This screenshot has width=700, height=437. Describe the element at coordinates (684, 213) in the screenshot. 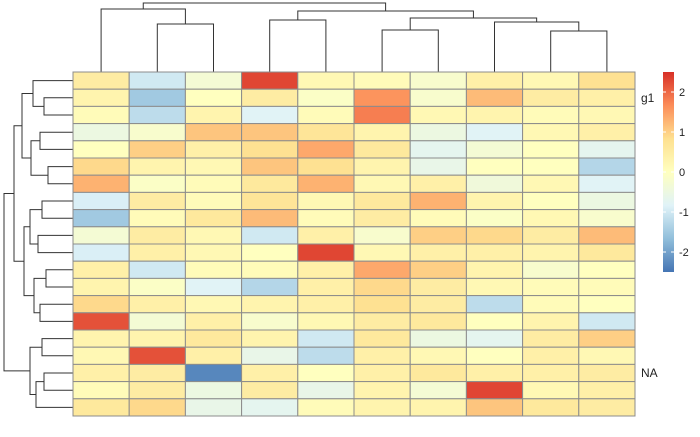

I see `legend-tick-label: -1` at that location.